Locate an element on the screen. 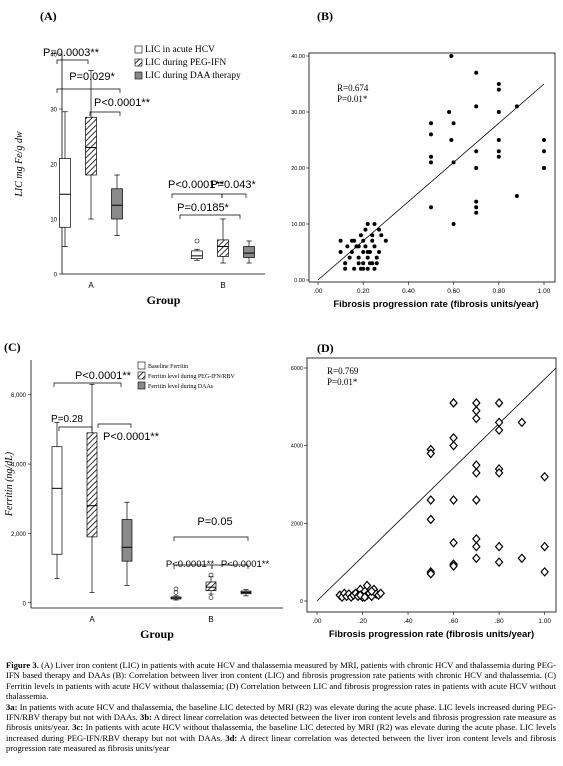 The image size is (563, 766). x-tick-label: .80 is located at coordinates (499, 621).